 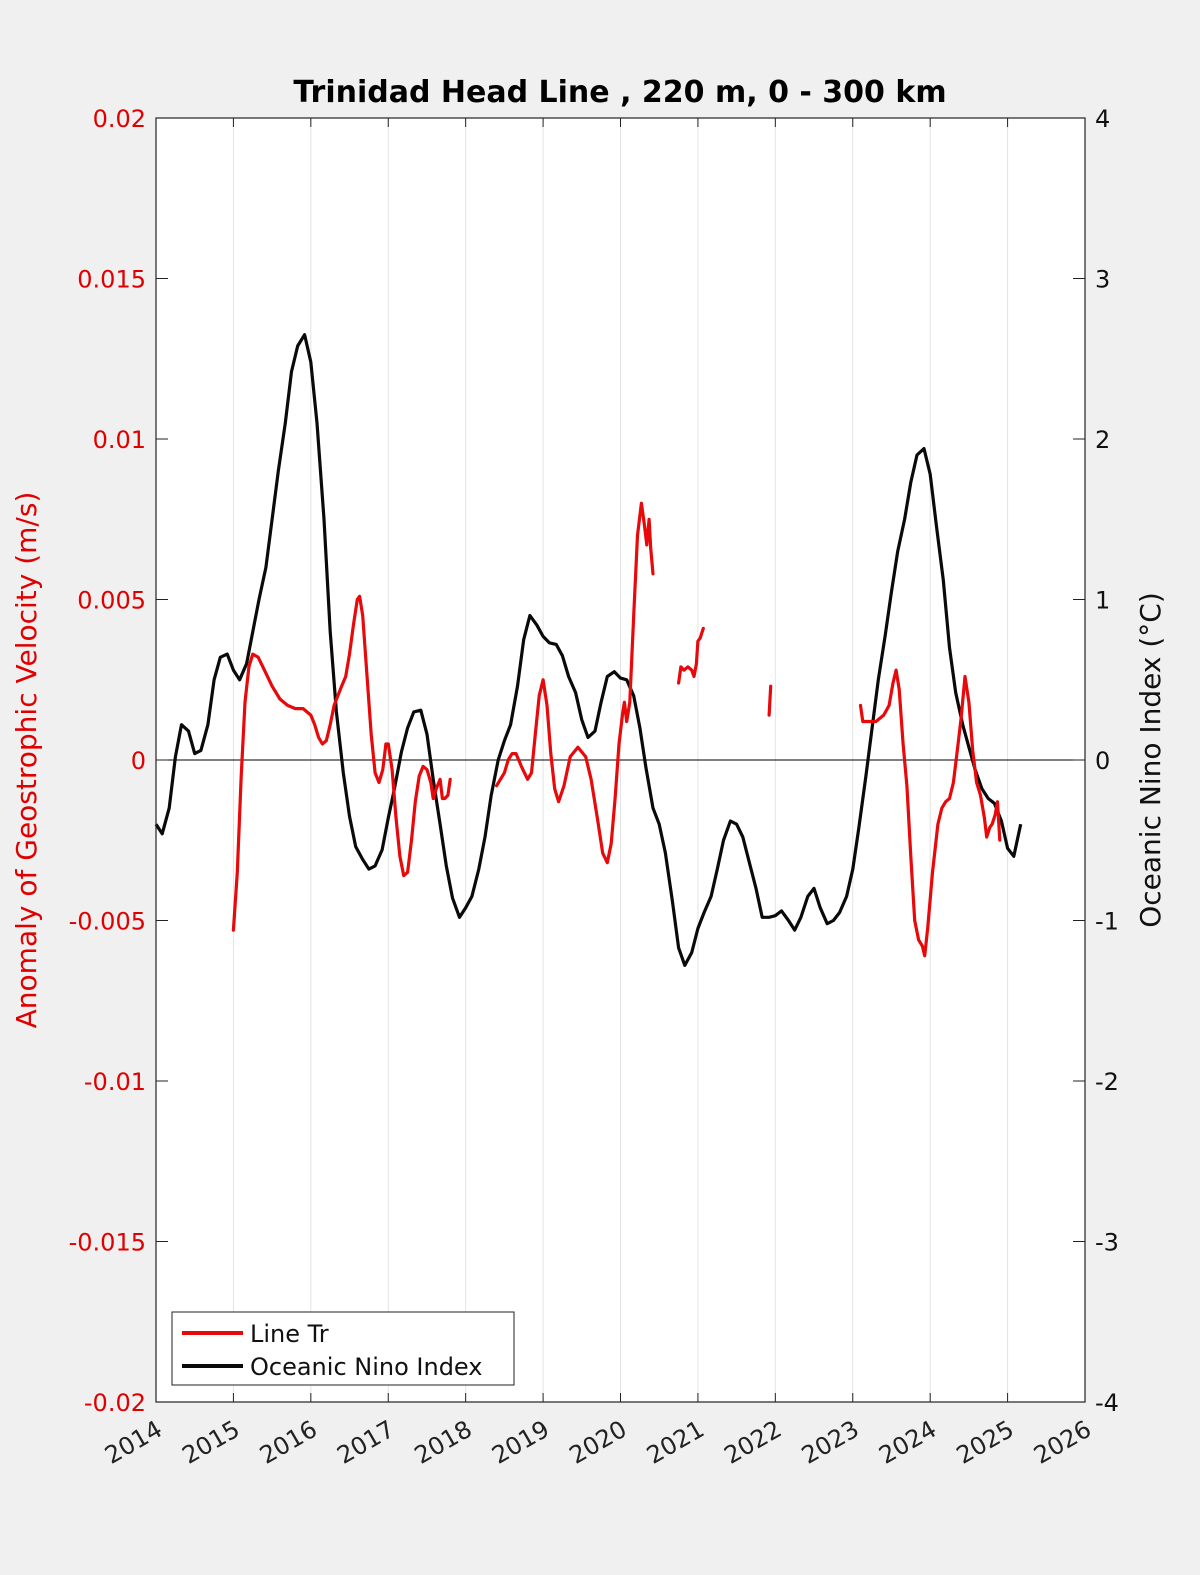 What do you see at coordinates (1107, 1243) in the screenshot?
I see `y-tick-label-right: -3` at bounding box center [1107, 1243].